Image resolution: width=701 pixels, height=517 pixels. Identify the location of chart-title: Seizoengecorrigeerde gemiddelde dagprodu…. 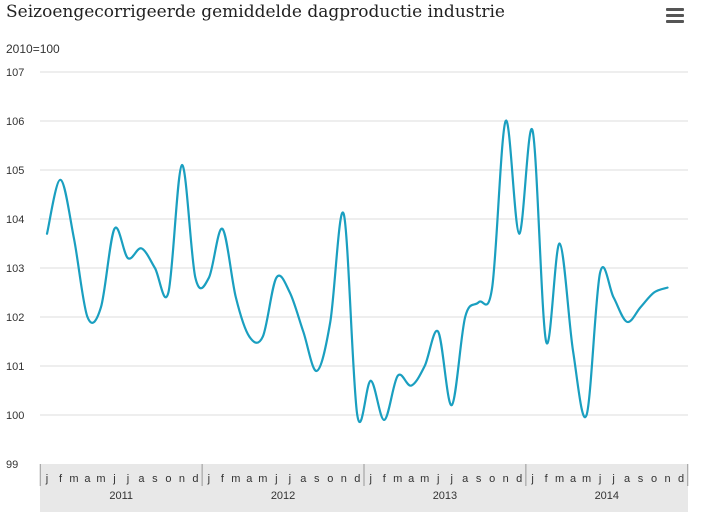
(255, 12).